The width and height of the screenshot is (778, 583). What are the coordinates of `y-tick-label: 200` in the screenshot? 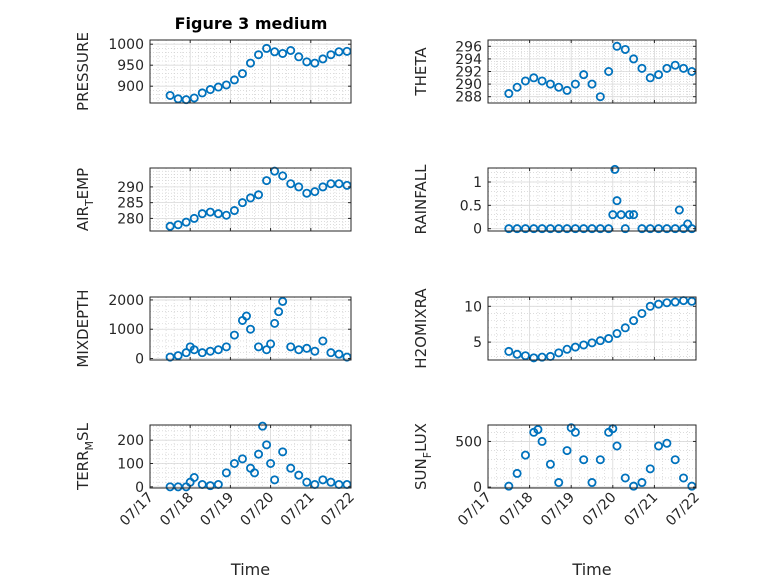 It's located at (130, 441).